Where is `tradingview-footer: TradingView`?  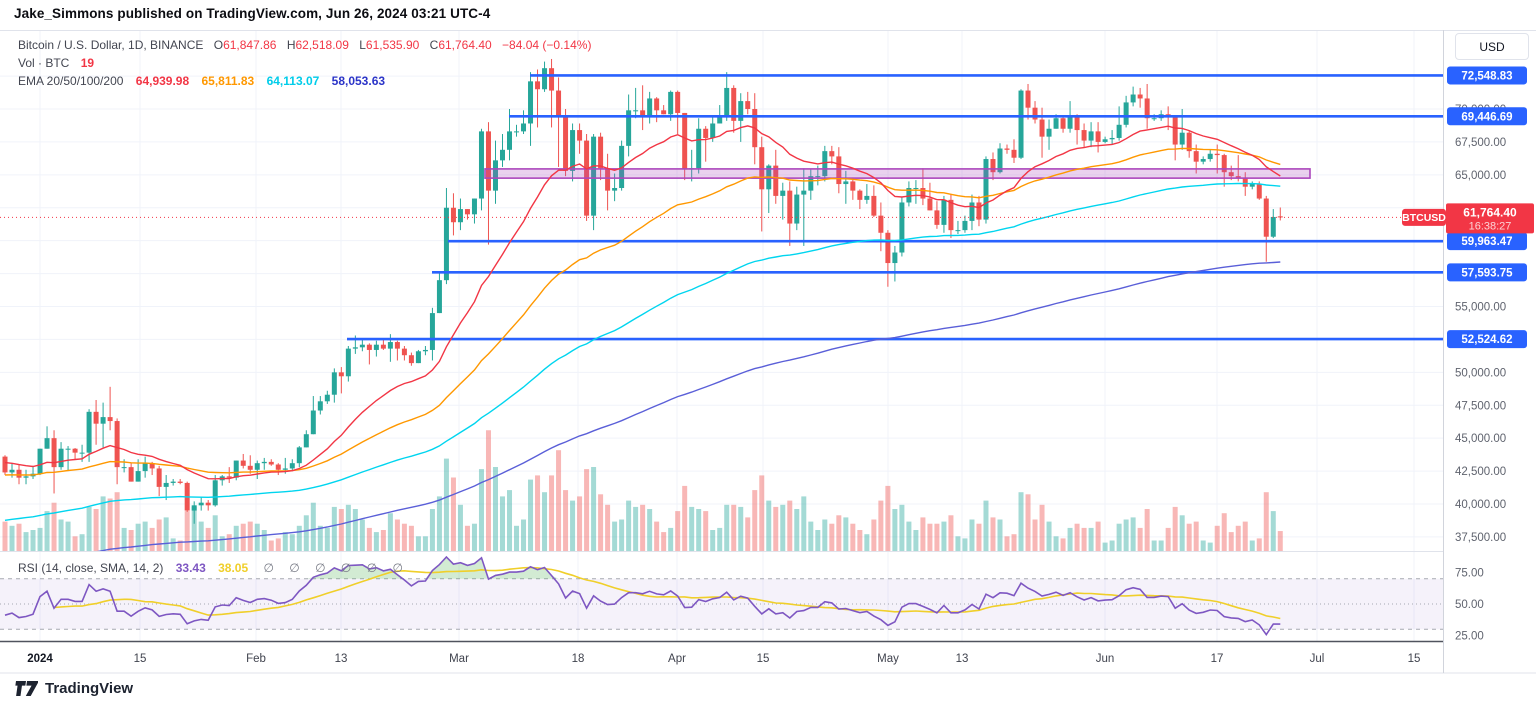 tradingview-footer: TradingView is located at coordinates (73, 688).